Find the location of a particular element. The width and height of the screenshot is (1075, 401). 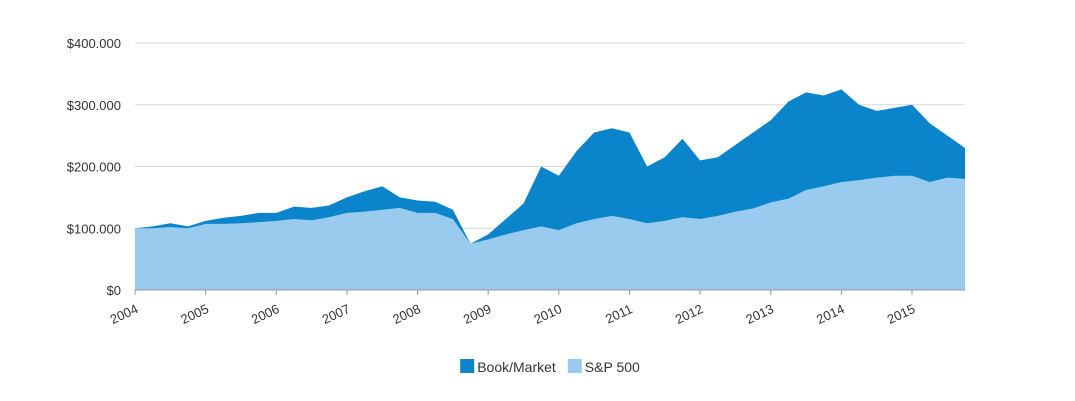

x-tick-label: 2007 is located at coordinates (336, 314).